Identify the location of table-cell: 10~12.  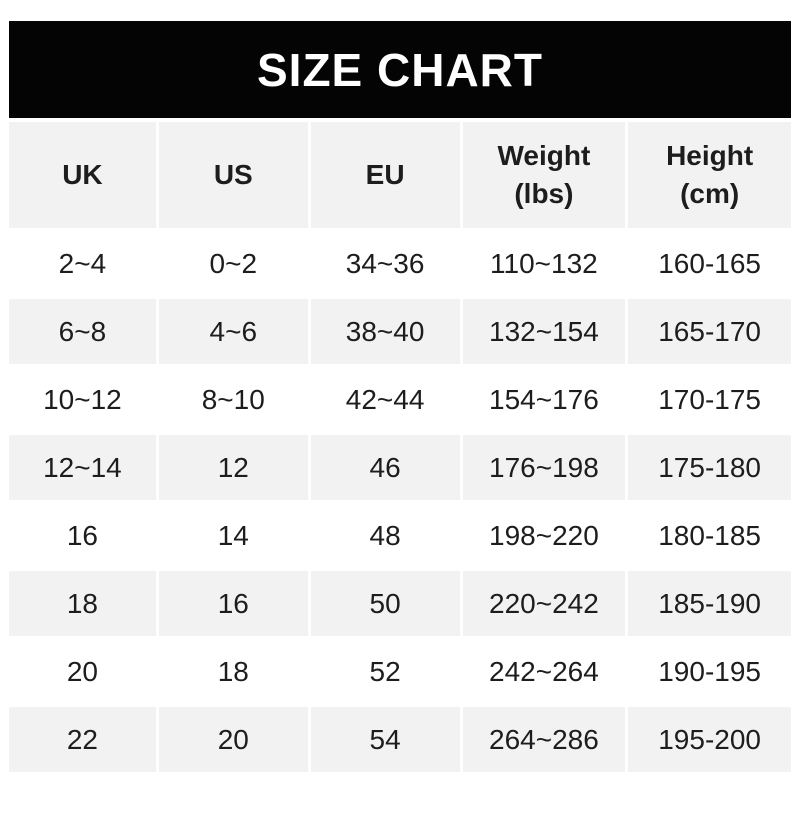
(82, 399).